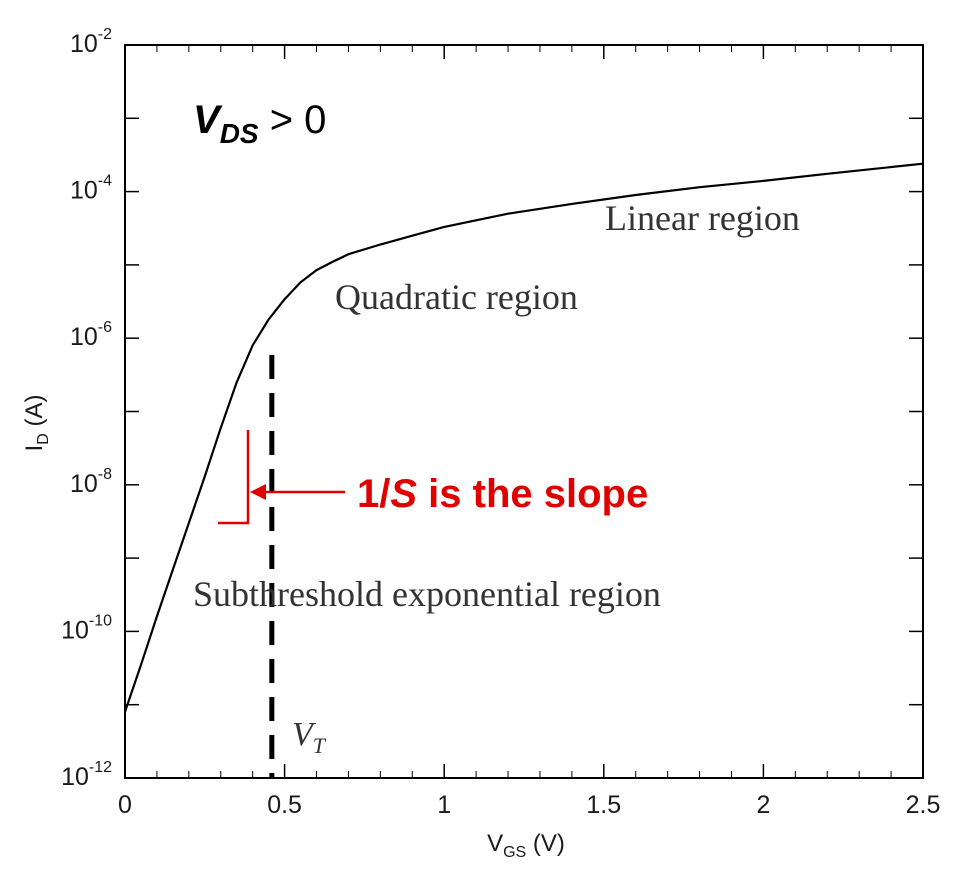  I want to click on x-axis-label: VGS (V), so click(526, 845).